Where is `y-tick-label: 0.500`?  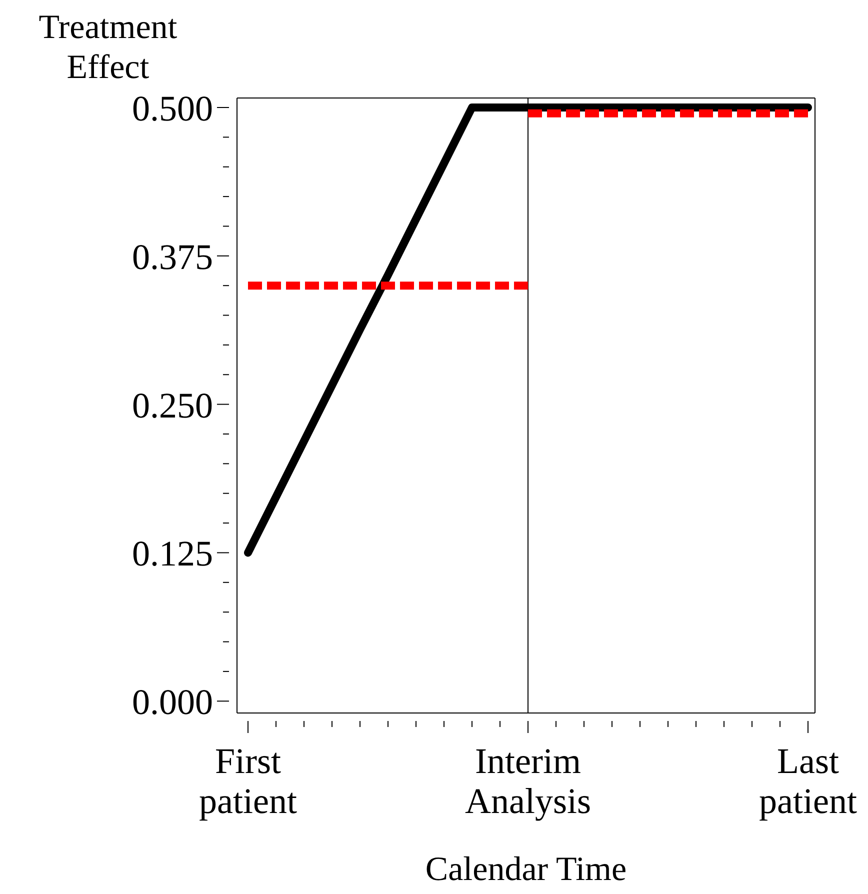 y-tick-label: 0.500 is located at coordinates (172, 108).